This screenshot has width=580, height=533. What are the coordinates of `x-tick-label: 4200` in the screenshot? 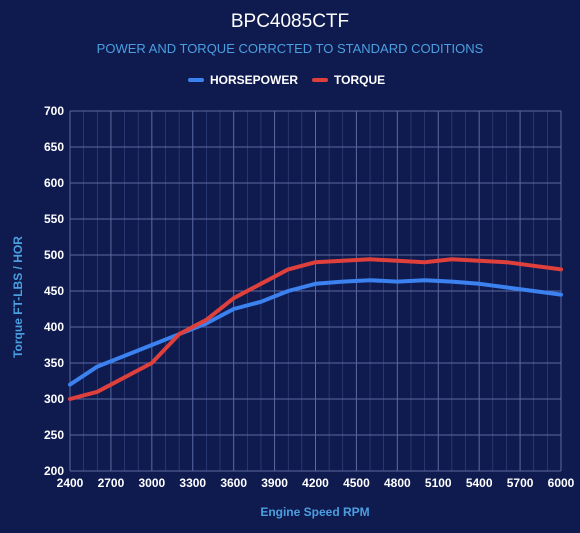 It's located at (315, 483).